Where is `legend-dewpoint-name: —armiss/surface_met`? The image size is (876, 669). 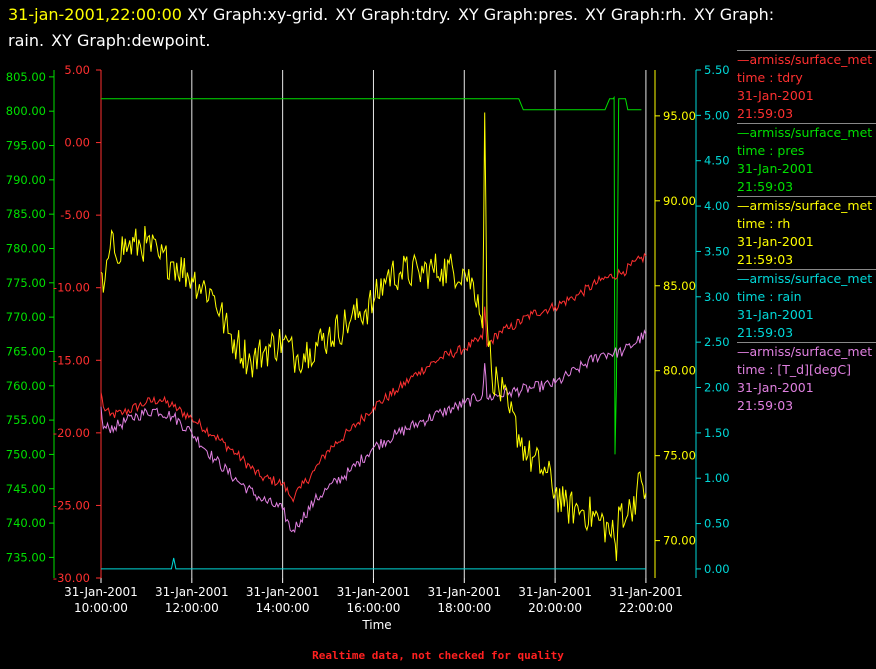
legend-dewpoint-name: —armiss/surface_met is located at coordinates (805, 351).